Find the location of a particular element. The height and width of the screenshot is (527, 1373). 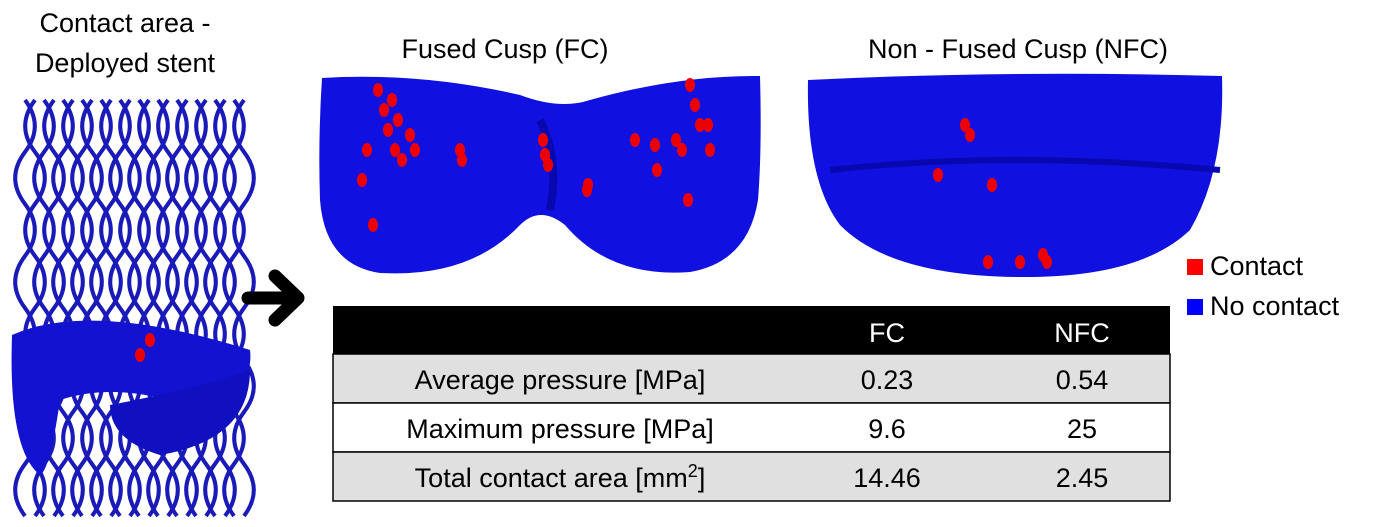

cell-value: 9.6 is located at coordinates (887, 429).